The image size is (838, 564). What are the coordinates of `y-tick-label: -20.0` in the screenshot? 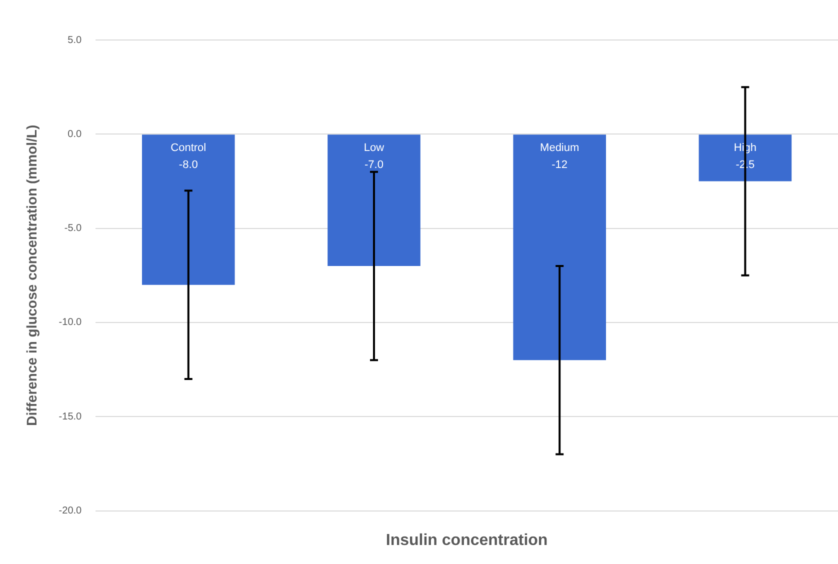 It's located at (70, 511).